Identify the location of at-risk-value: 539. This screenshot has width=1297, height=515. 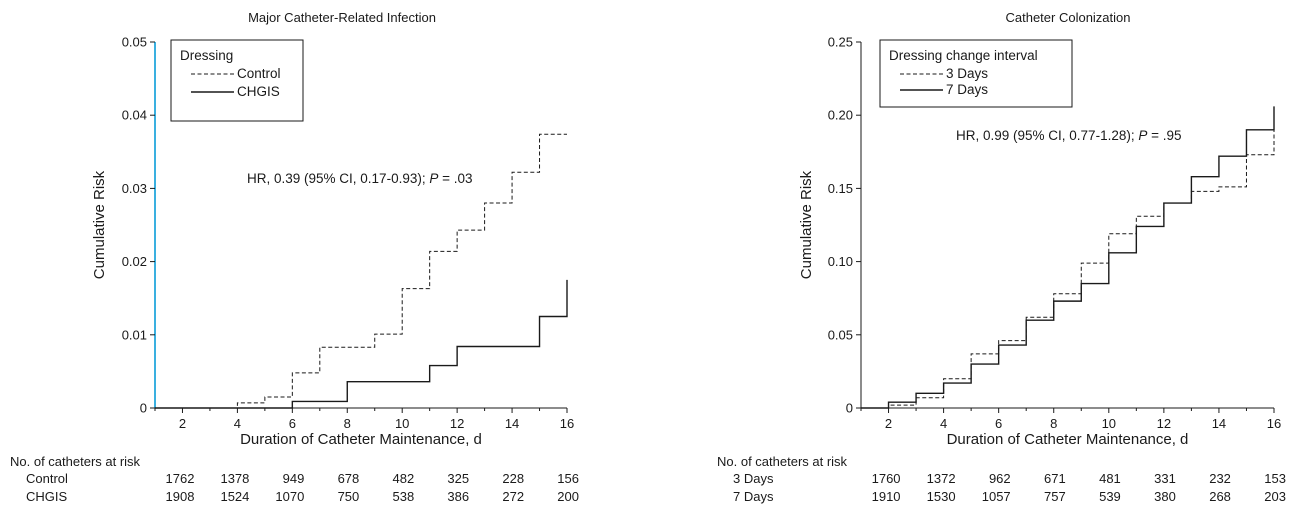
(1110, 496).